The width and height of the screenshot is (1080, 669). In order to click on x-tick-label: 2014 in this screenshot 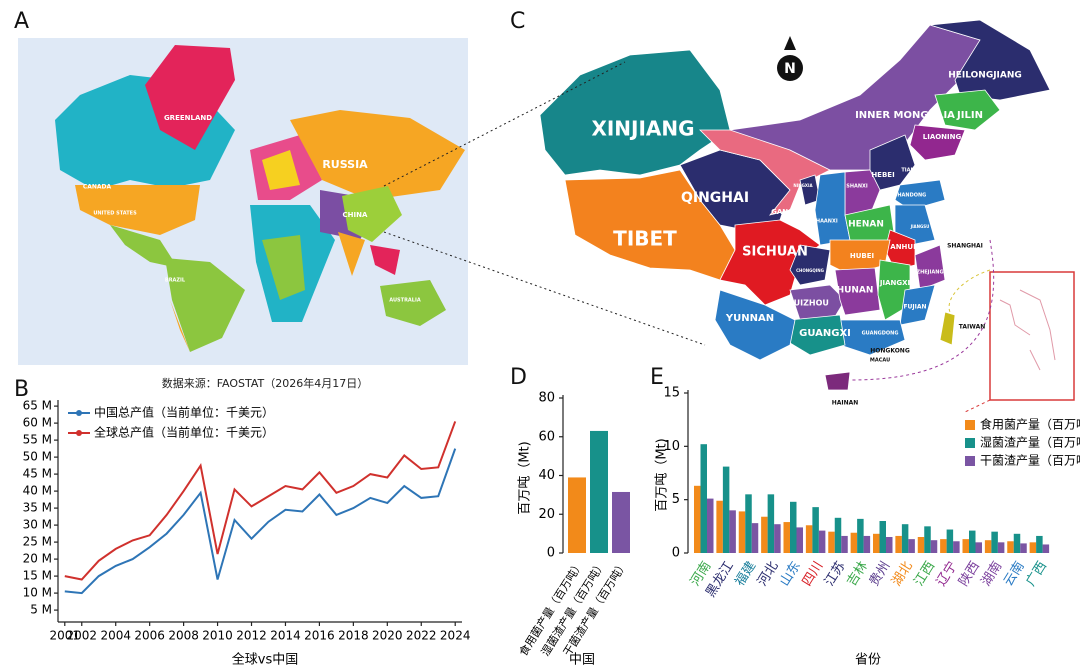, I will do `click(285, 636)`.